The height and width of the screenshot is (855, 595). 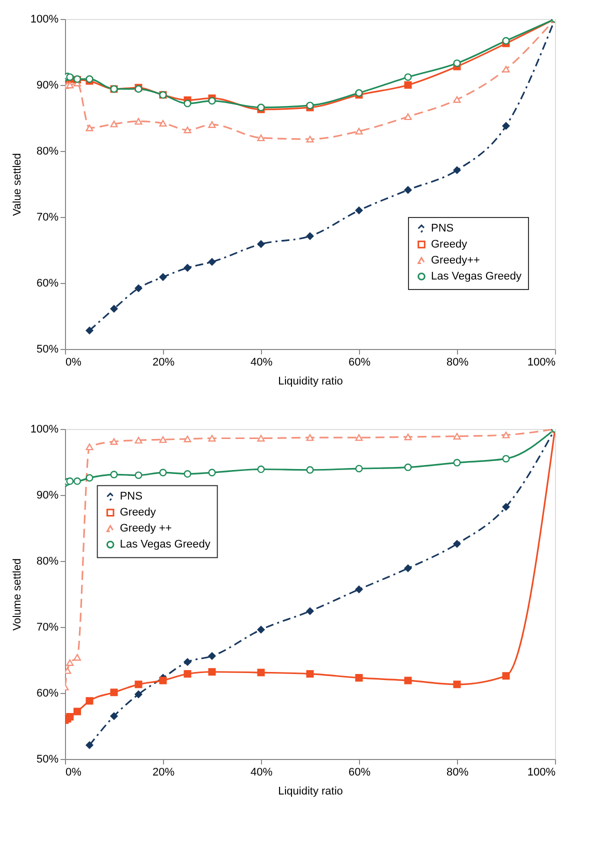 I want to click on legend-label: Greedy ++, so click(x=146, y=528).